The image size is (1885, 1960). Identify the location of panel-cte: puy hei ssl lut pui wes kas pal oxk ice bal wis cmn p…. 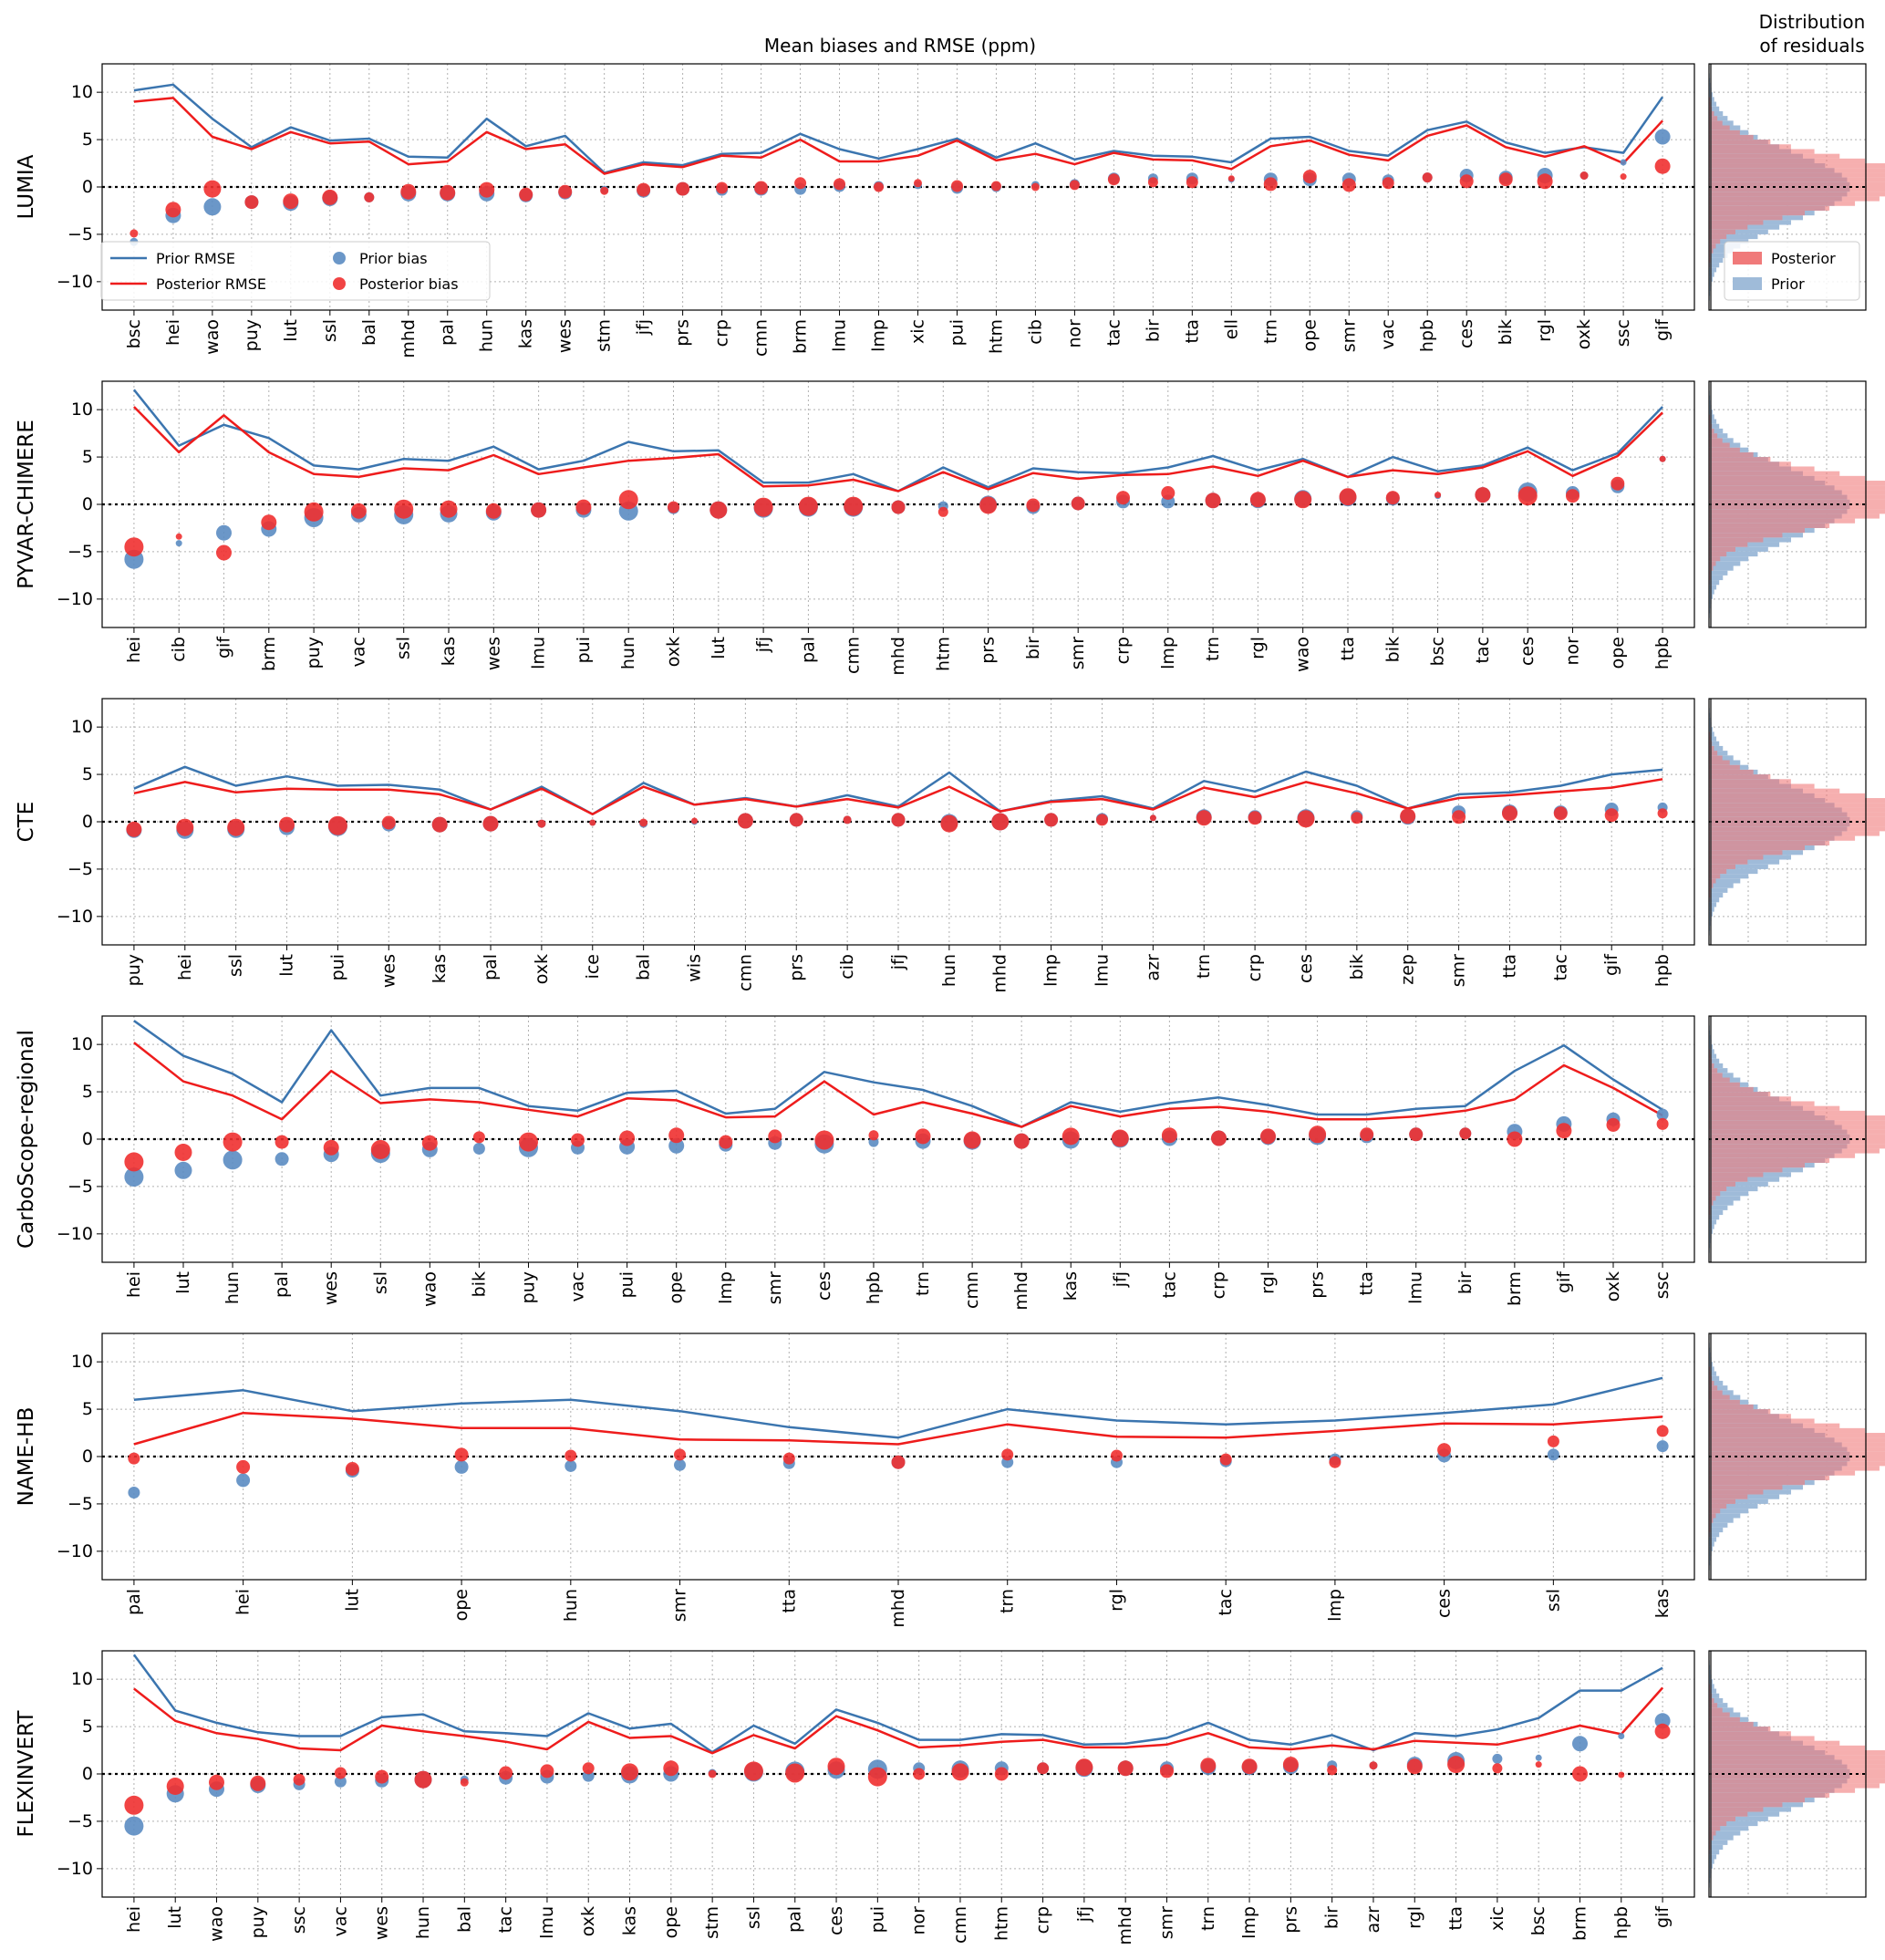
(950, 846).